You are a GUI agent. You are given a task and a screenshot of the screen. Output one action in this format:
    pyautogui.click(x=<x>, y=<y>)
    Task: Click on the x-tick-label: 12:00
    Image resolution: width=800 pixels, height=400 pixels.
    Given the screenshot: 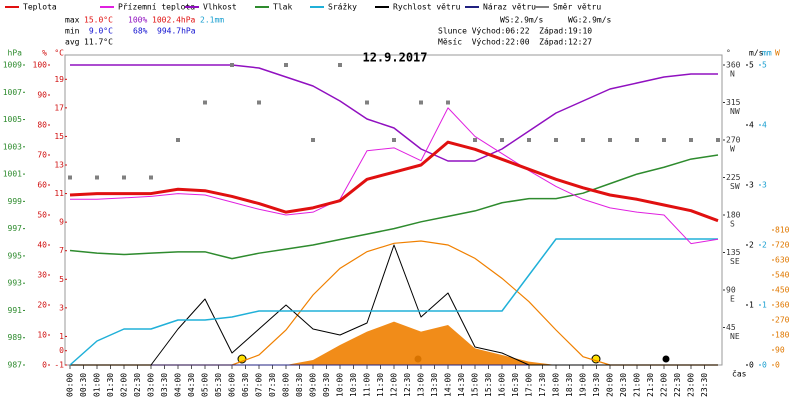 What is the action you would take?
    pyautogui.click(x=394, y=385)
    